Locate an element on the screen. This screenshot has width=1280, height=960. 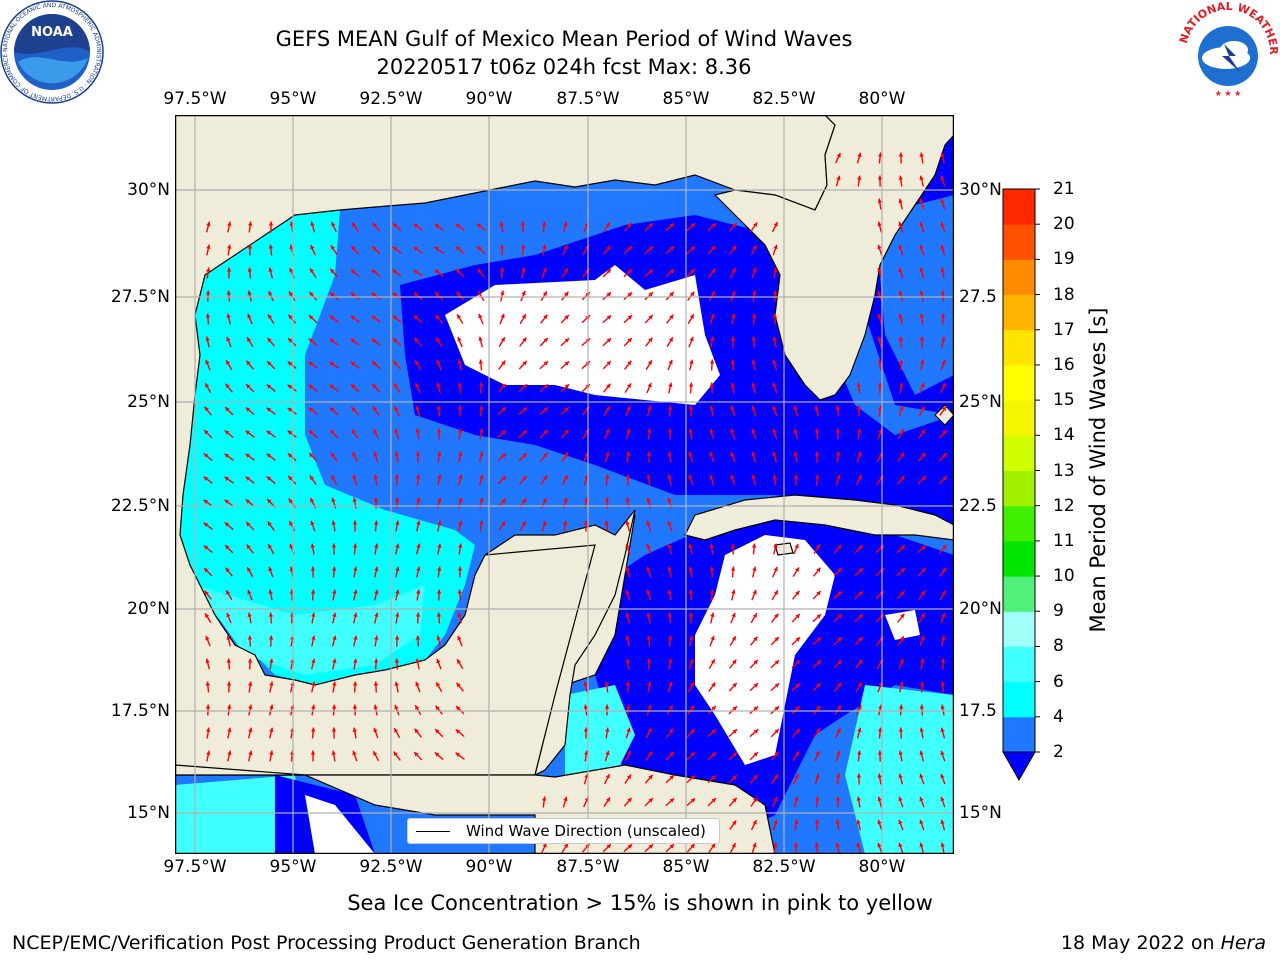
colorbar-tick-label: 15 is located at coordinates (1064, 400).